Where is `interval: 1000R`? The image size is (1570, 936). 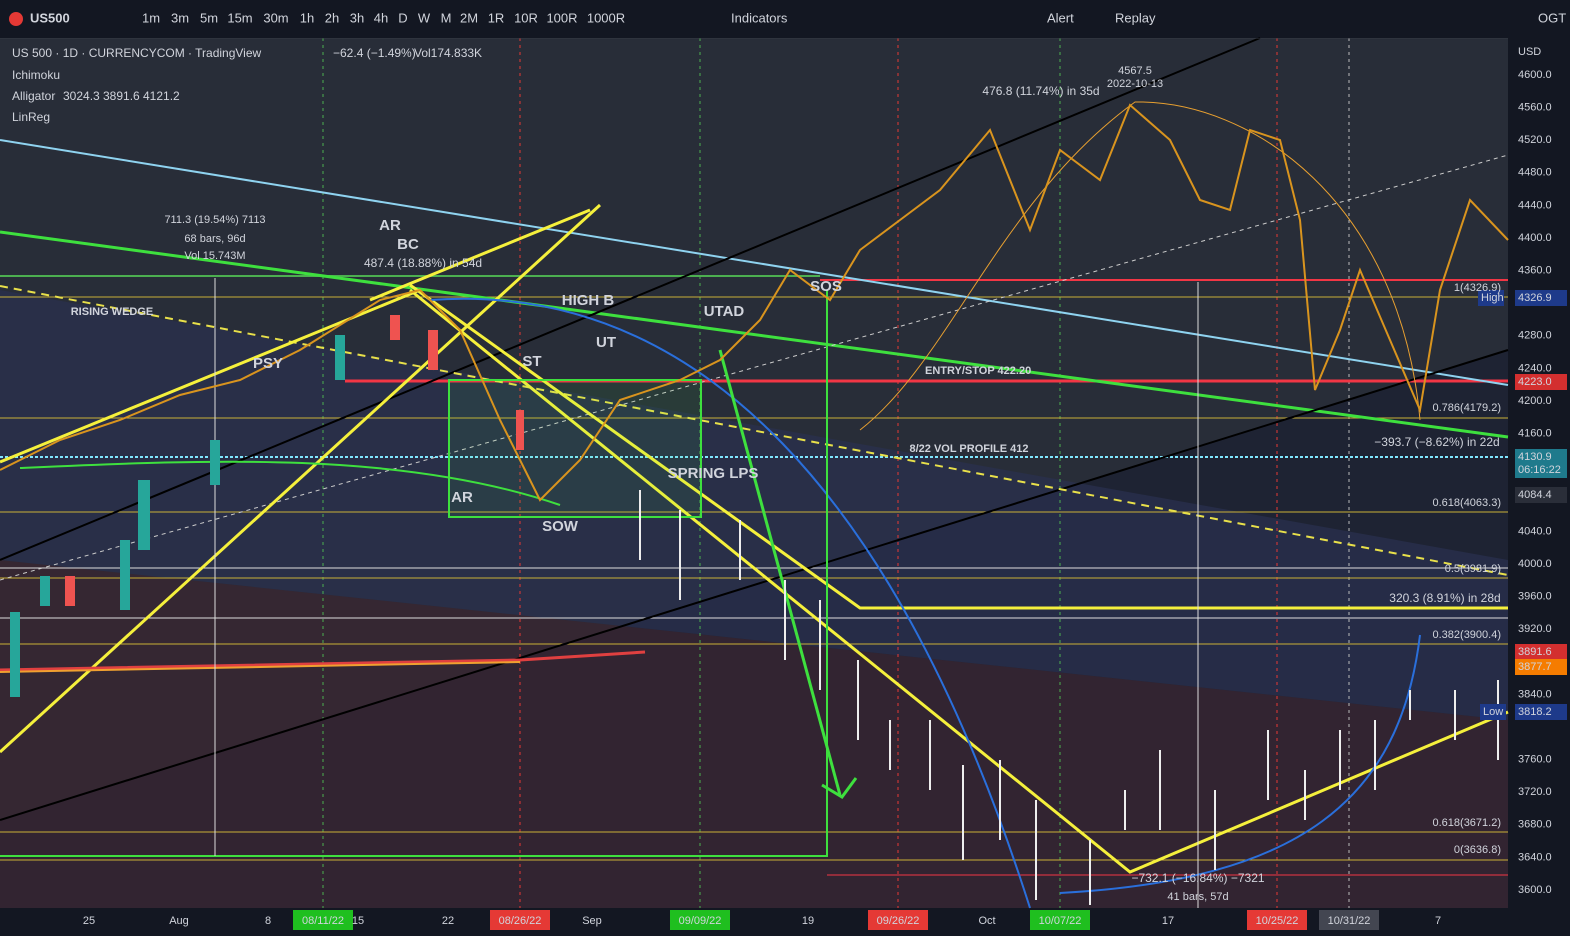
interval: 1000R is located at coordinates (606, 17).